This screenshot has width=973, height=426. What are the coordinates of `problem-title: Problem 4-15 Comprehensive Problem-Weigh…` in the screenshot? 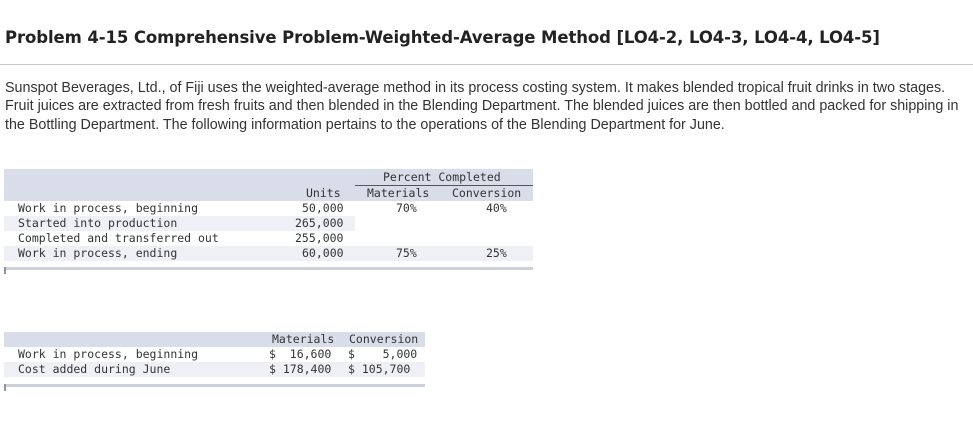 It's located at (442, 37).